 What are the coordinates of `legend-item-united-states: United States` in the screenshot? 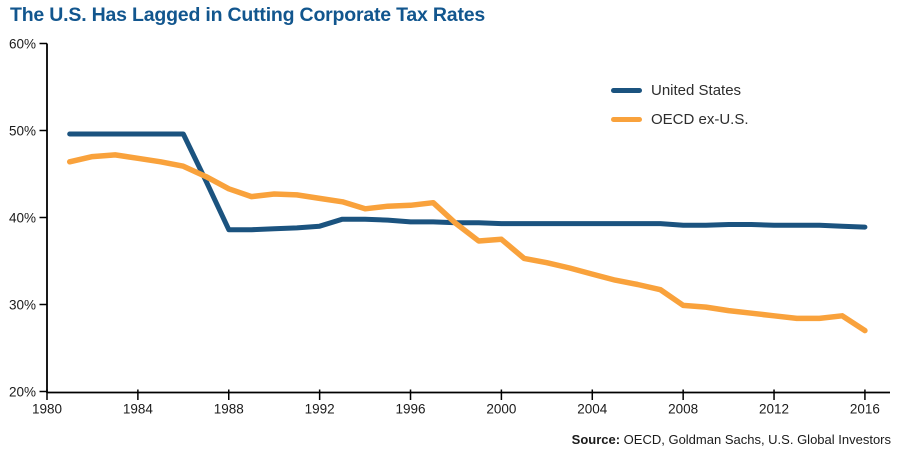 It's located at (680, 90).